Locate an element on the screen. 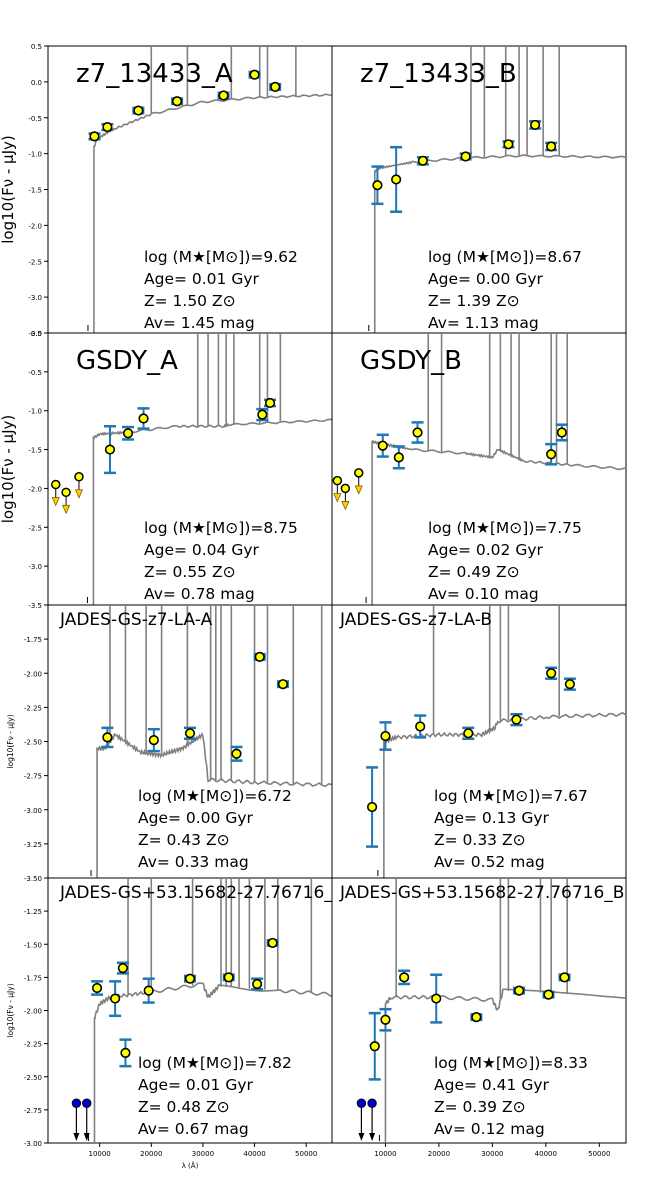  x-tick-label: 40000 is located at coordinates (254, 1154).